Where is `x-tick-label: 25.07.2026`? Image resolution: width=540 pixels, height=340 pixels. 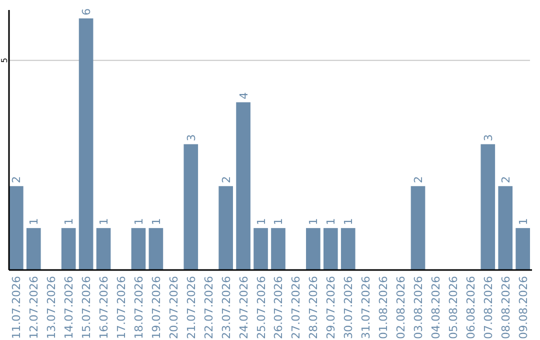
x-tick-label: 25.07.2026 is located at coordinates (261, 307).